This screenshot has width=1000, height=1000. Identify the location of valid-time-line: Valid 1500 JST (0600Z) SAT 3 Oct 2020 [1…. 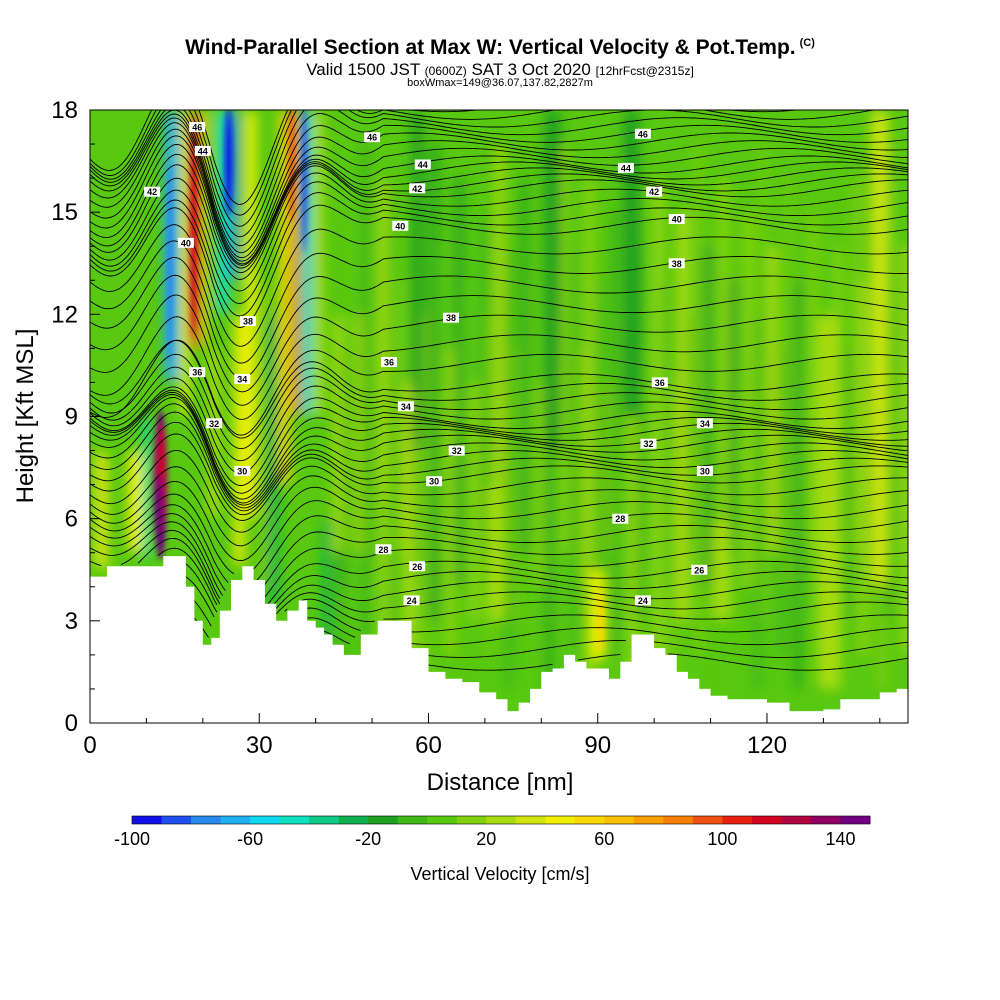
(500, 69).